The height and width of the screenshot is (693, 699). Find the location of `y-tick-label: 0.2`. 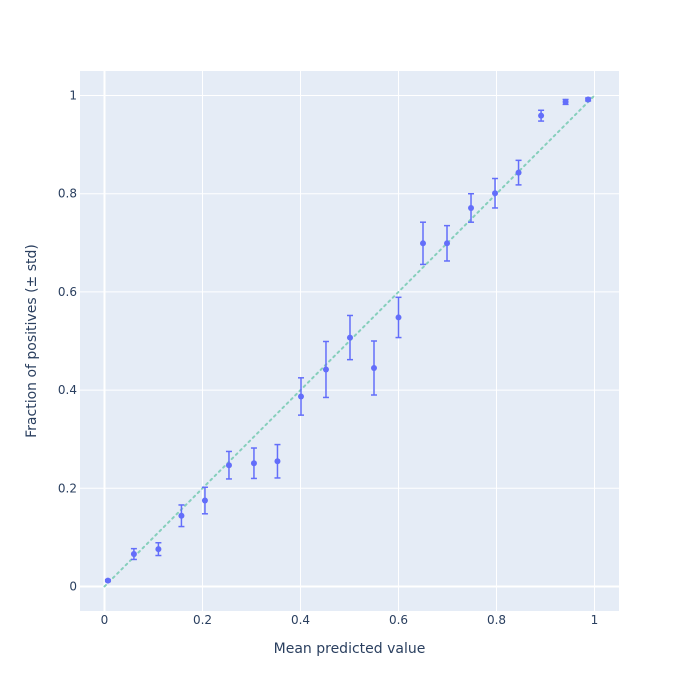

y-tick-label: 0.2 is located at coordinates (67, 488).